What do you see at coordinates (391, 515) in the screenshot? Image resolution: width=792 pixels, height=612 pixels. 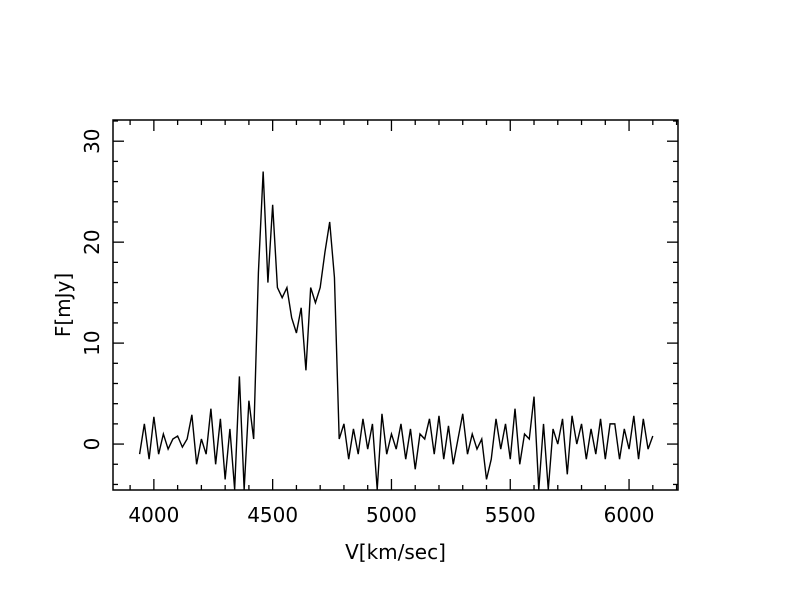 I see `x-tick-label: 5000` at bounding box center [391, 515].